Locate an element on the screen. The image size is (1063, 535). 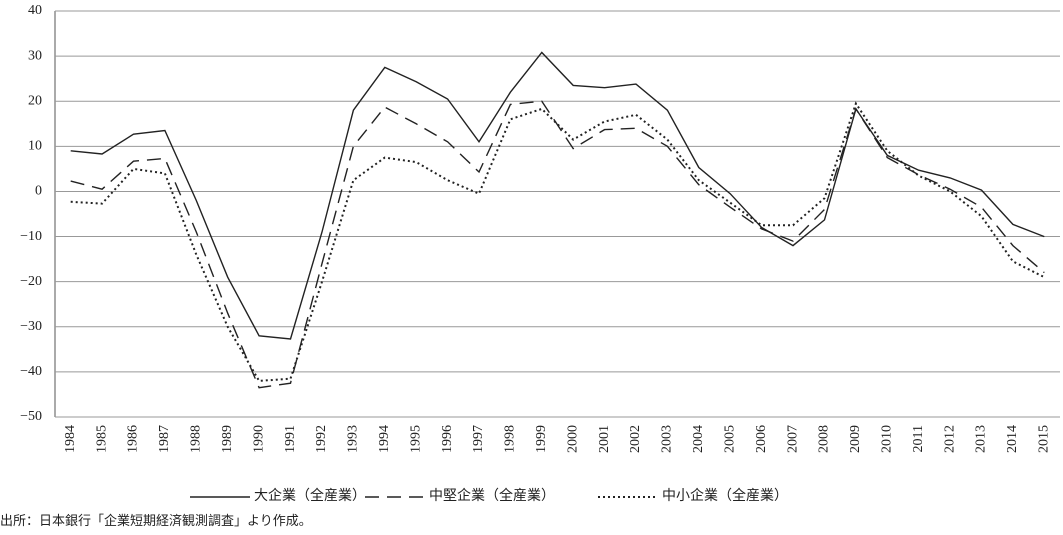
x-tick-label: 1985 is located at coordinates (101, 439).